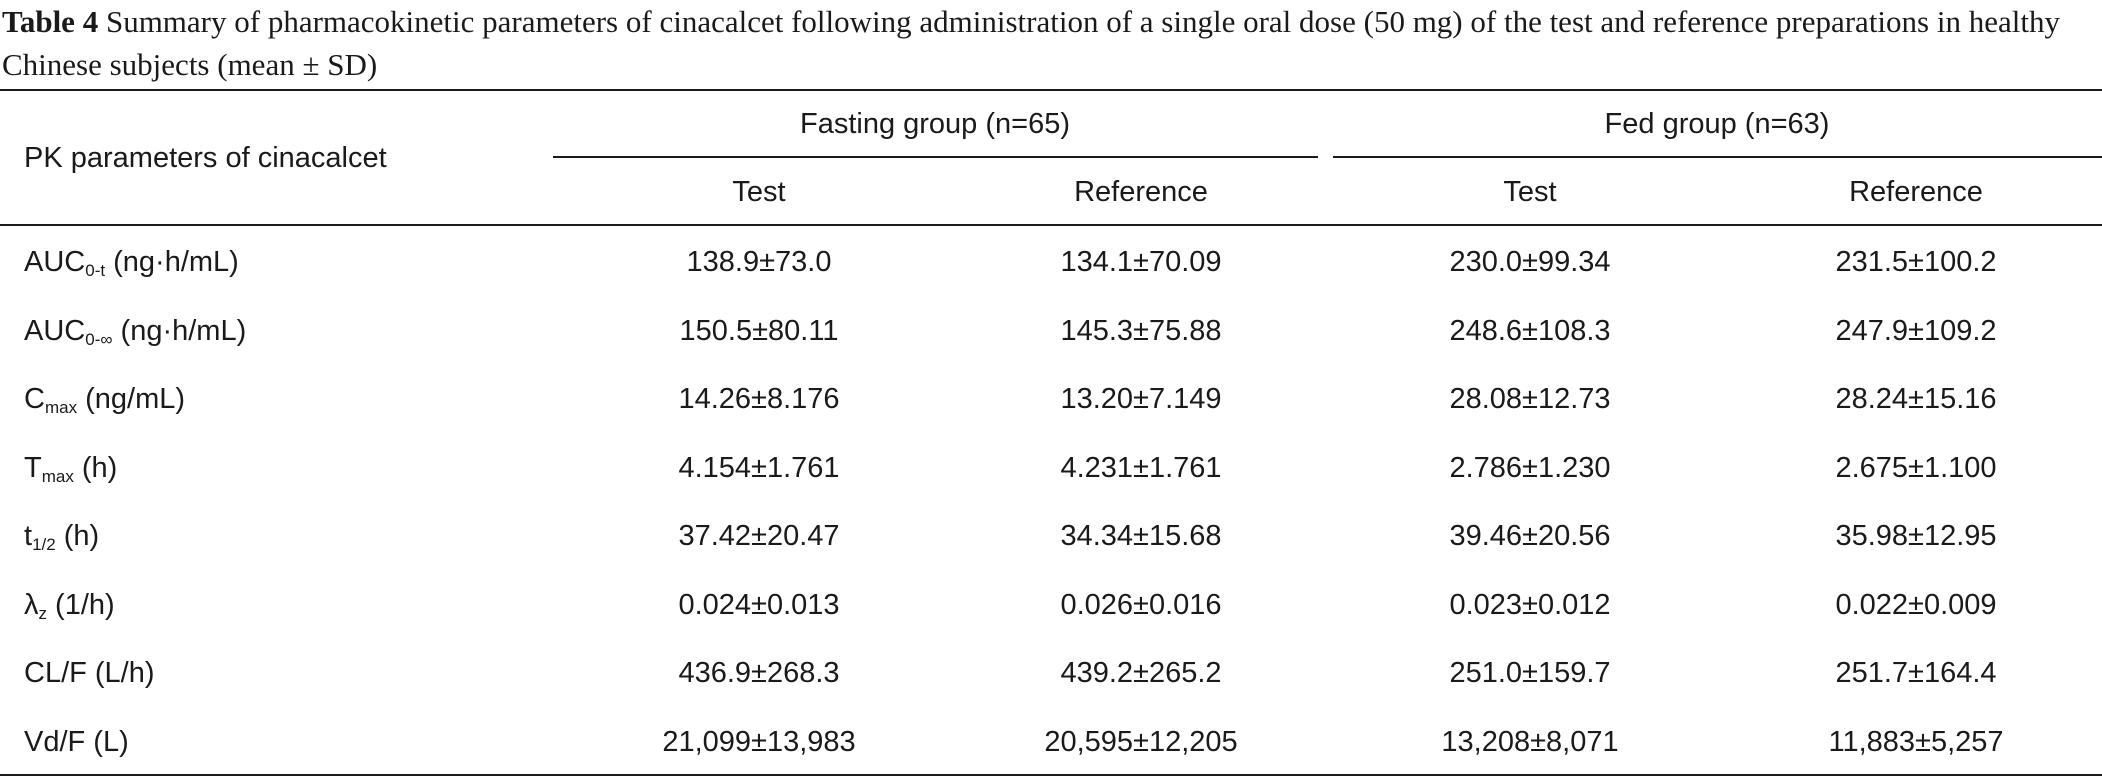 Image resolution: width=2102 pixels, height=778 pixels. I want to click on row-parameter-label: t1/2 (h), so click(61, 536).